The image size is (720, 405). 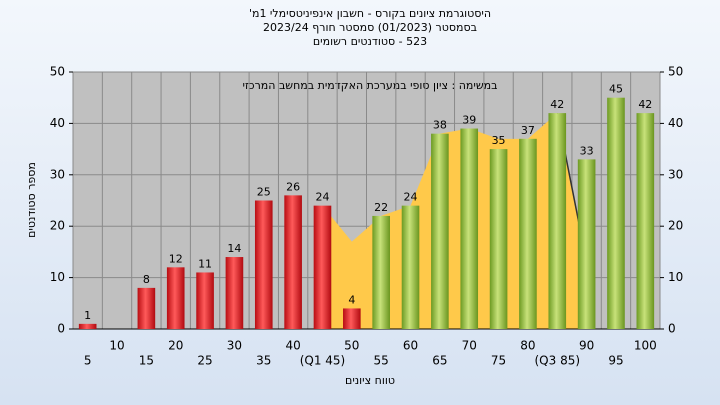 What do you see at coordinates (645, 346) in the screenshot?
I see `x-tick-label: 100` at bounding box center [645, 346].